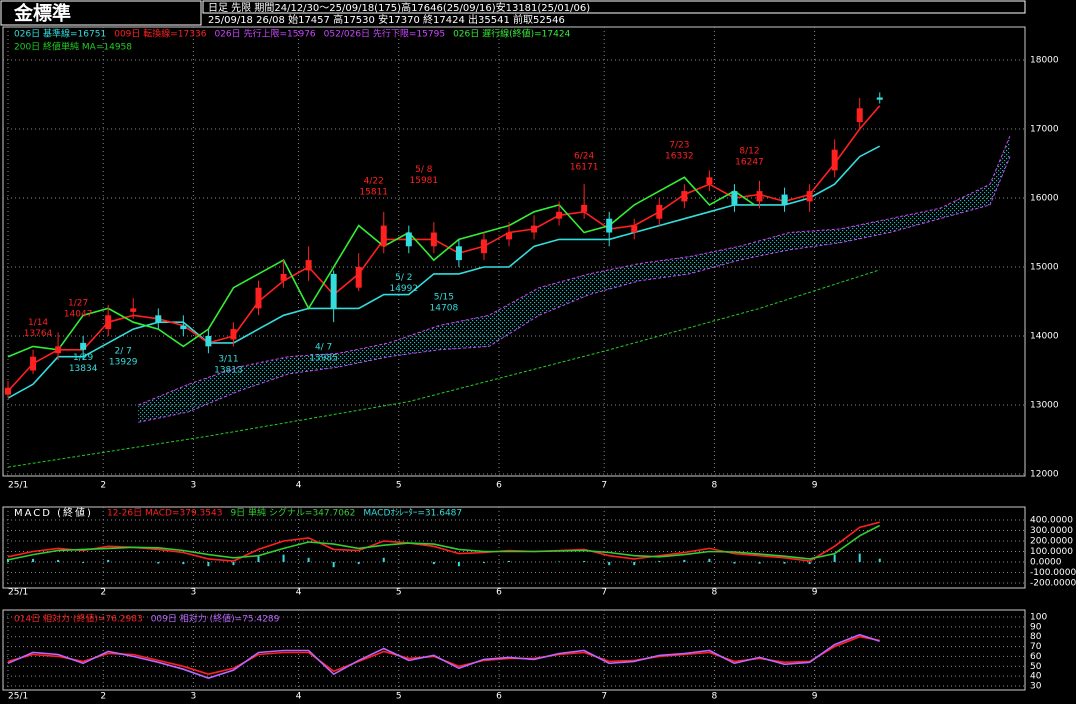 This screenshot has width=1076, height=704. Describe the element at coordinates (1053, 573) in the screenshot. I see `y-tick-label: -100.0000` at that location.